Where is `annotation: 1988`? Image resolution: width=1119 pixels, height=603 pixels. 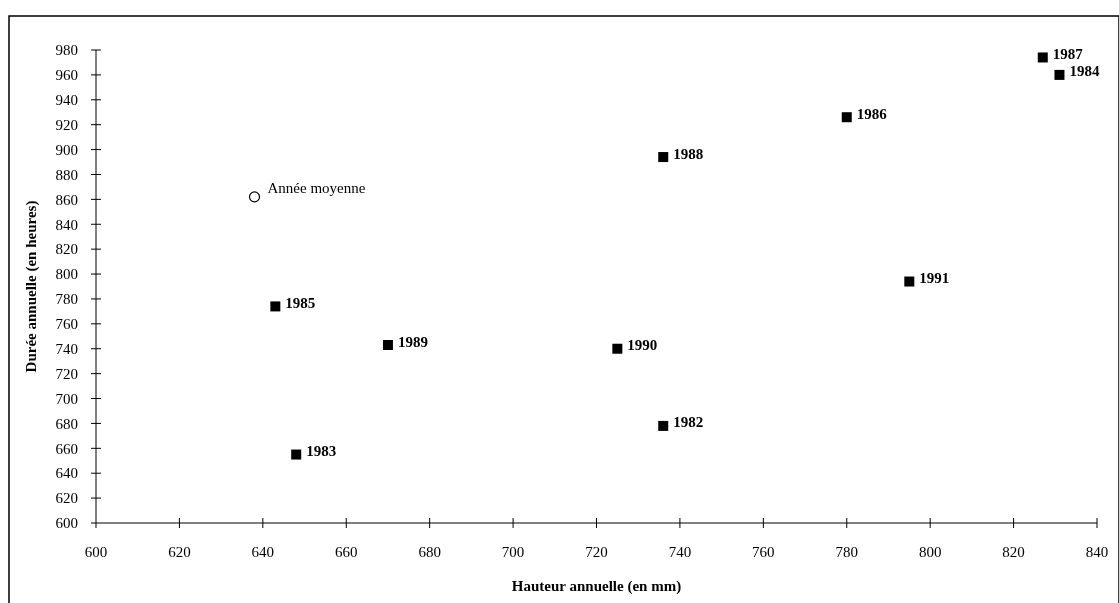 annotation: 1988 is located at coordinates (688, 153).